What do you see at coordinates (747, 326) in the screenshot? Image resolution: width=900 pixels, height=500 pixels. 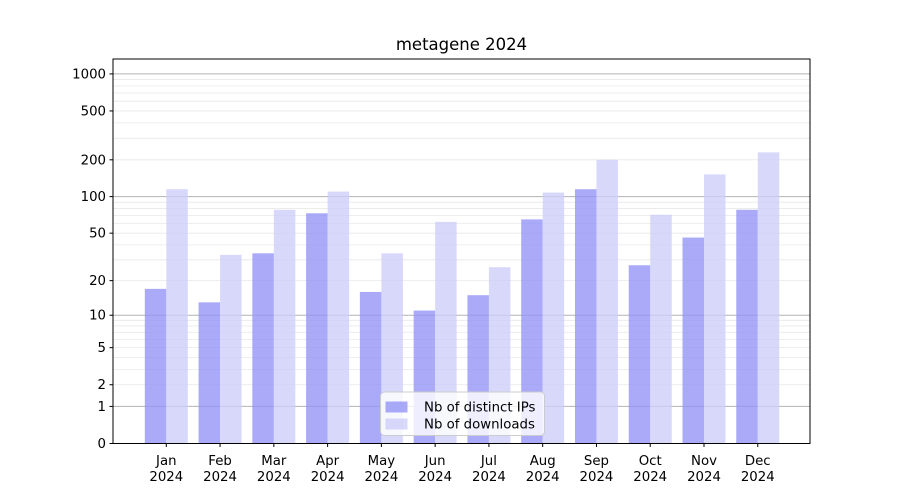 I see `bar-distinct-ips-dec` at bounding box center [747, 326].